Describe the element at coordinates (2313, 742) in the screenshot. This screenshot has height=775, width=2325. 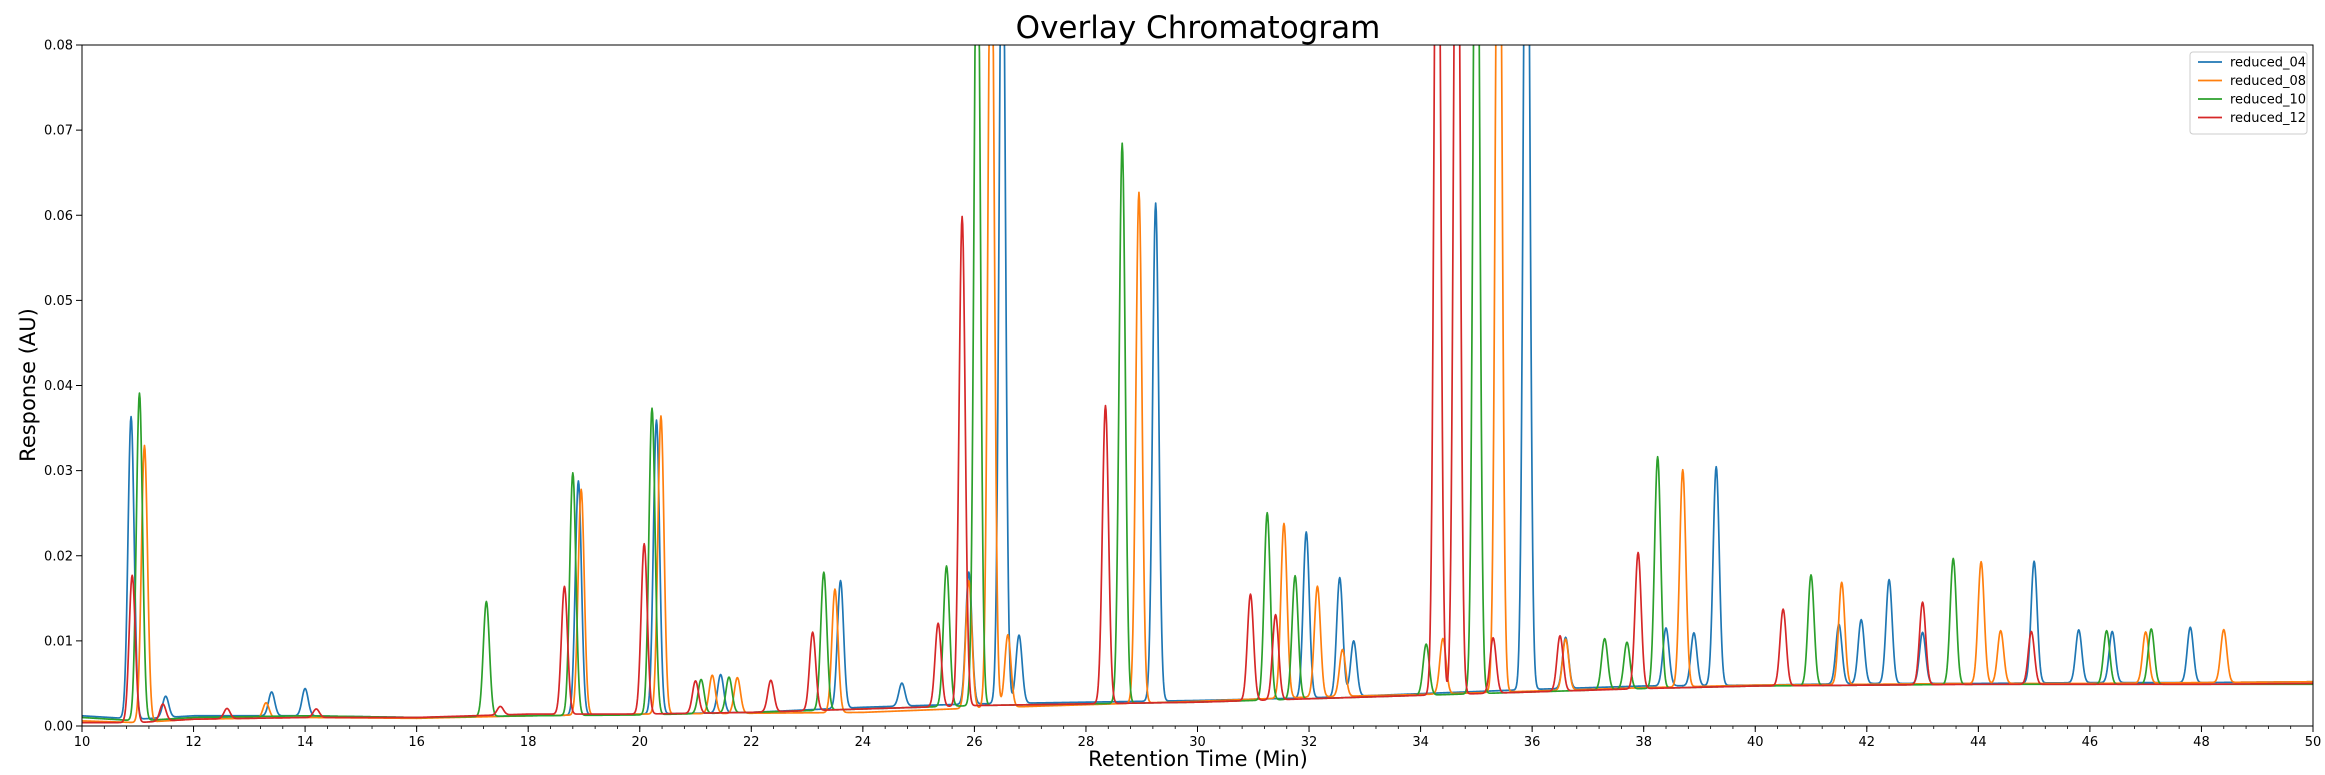
I see `x-tick-label: 50` at that location.